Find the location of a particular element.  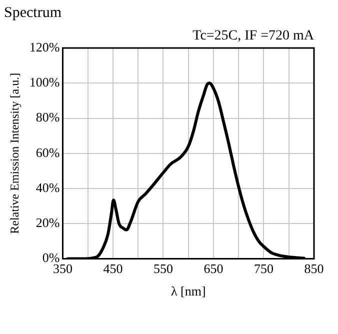

y-tick-label: 120% is located at coordinates (44, 46).